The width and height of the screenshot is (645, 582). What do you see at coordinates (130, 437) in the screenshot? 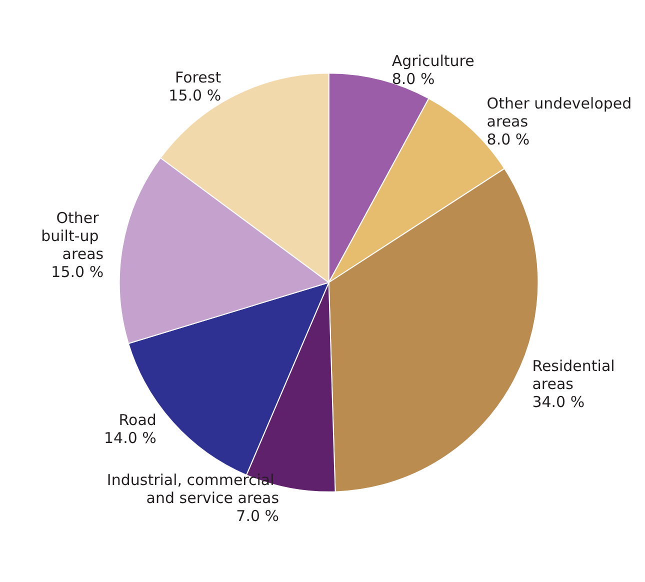
I see `data-label: 14.0 %` at bounding box center [130, 437].